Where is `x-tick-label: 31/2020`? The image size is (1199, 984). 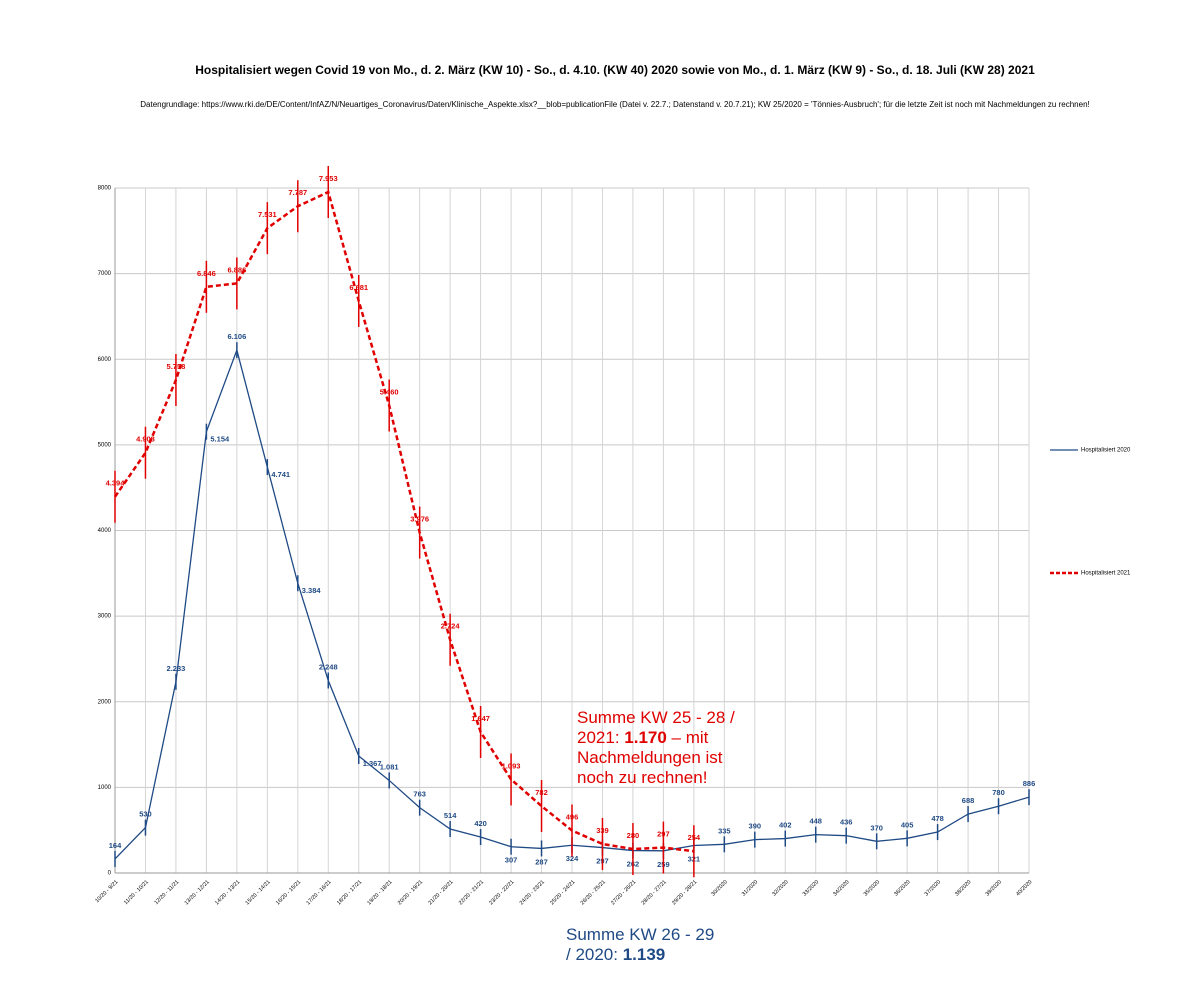 x-tick-label: 31/2020 is located at coordinates (750, 888).